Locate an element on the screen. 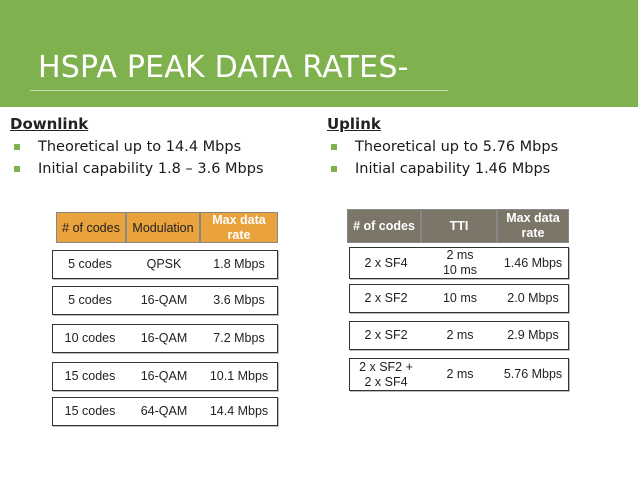 The width and height of the screenshot is (638, 479). table-cell: 2 ms 10 ms is located at coordinates (460, 262).